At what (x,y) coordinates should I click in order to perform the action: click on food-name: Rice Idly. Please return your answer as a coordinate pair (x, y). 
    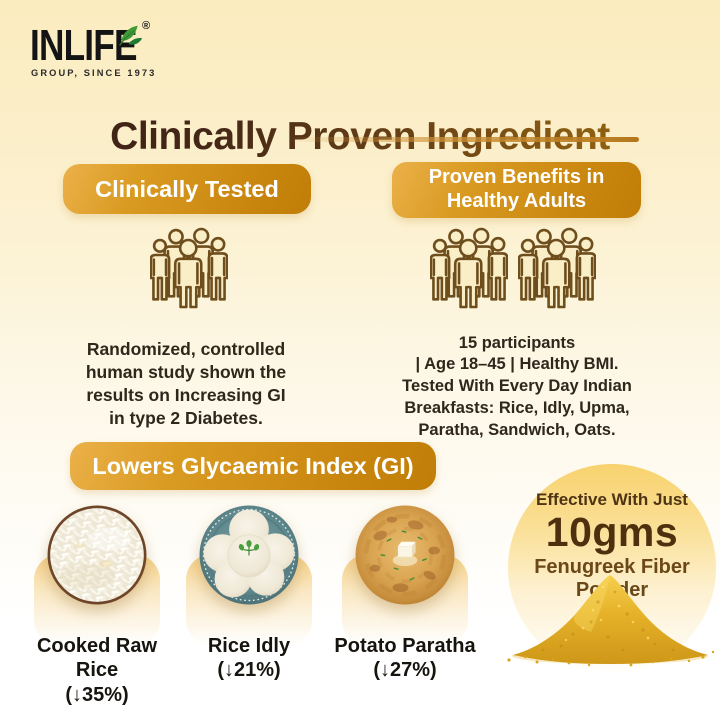
    Looking at the image, I should click on (249, 646).